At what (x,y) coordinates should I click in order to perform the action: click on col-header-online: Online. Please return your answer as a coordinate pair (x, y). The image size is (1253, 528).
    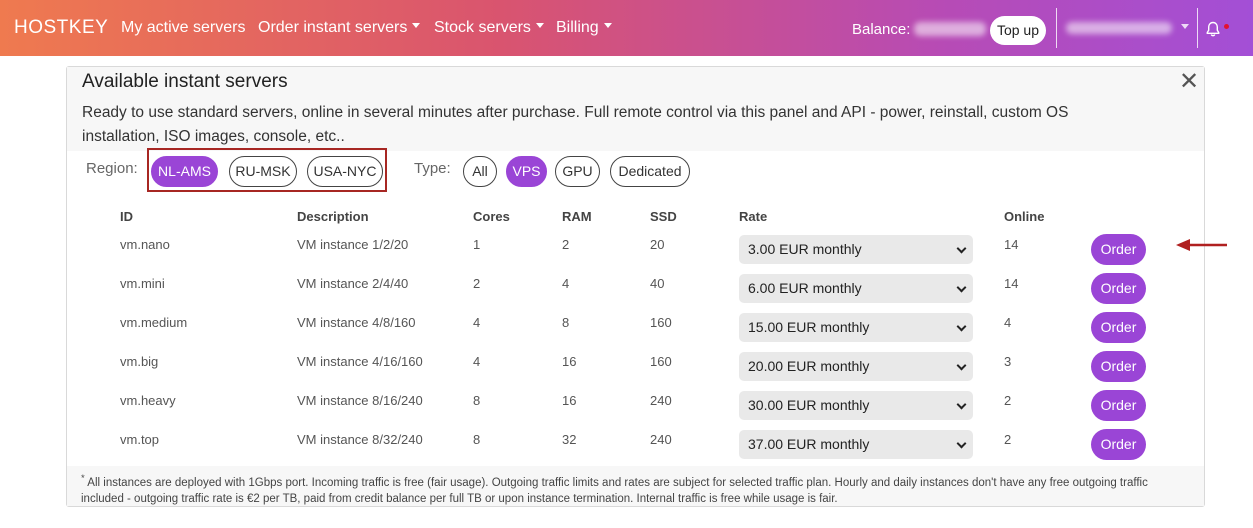
    Looking at the image, I should click on (1024, 216).